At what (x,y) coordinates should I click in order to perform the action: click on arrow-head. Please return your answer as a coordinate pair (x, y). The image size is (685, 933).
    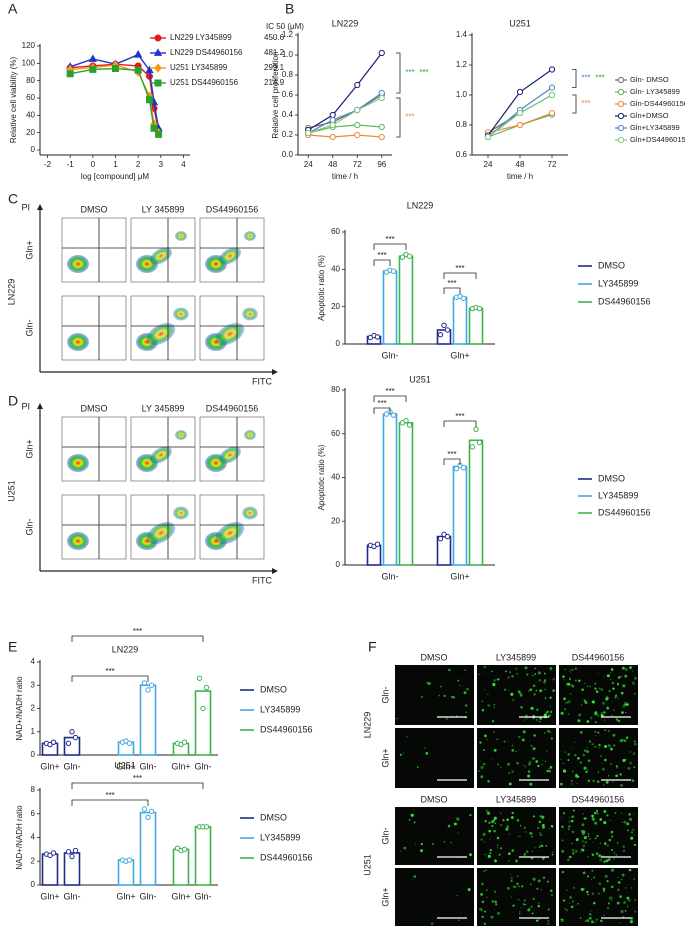
    Looking at the image, I should click on (275, 372).